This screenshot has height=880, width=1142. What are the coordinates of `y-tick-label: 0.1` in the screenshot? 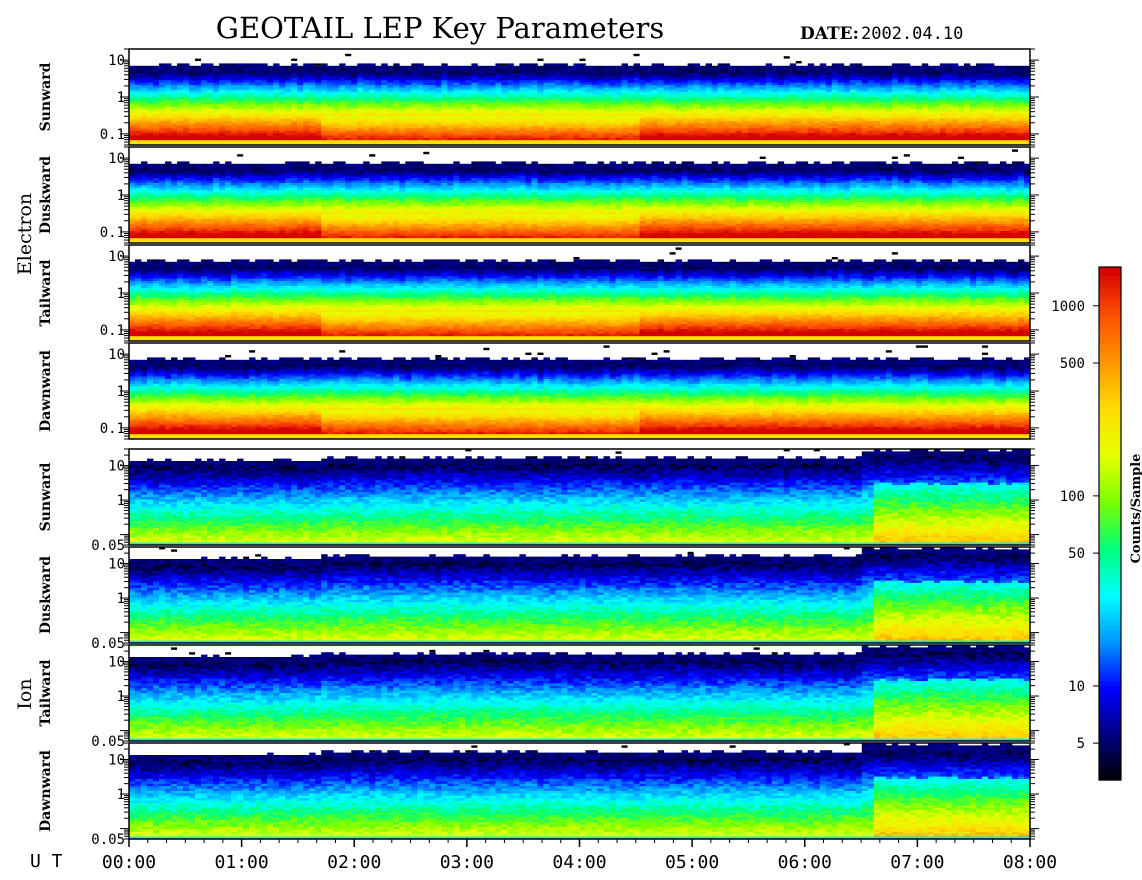 It's located at (112, 135).